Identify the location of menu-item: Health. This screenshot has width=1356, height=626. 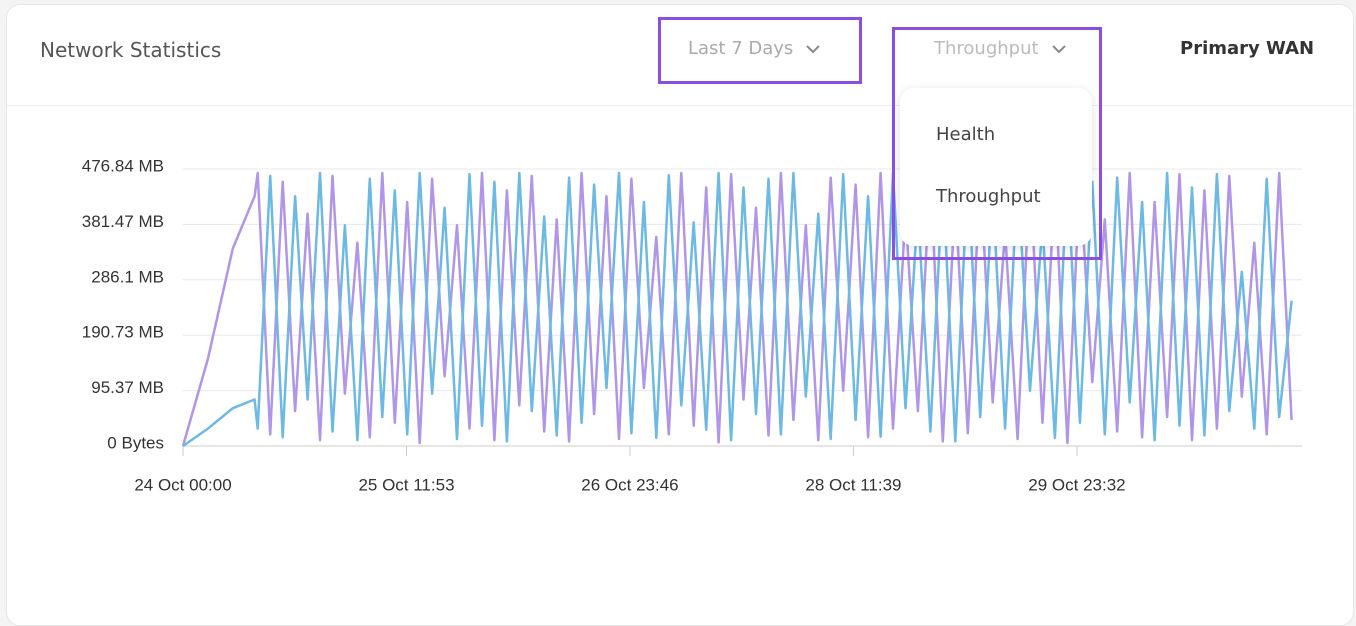
(966, 134).